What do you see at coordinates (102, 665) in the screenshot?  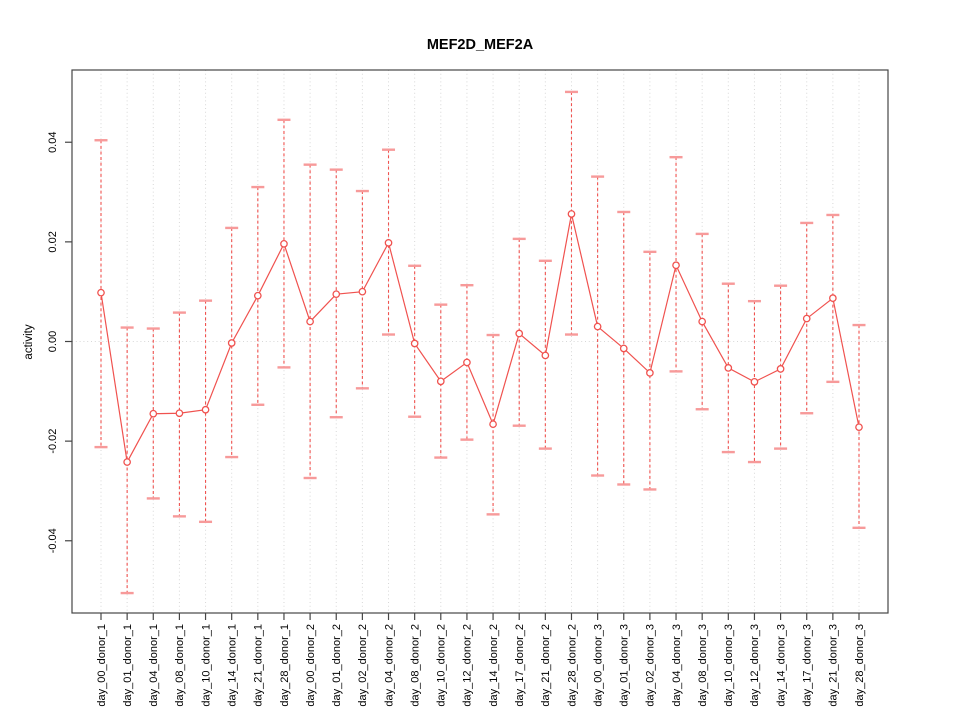 I see `svg-text: day_00_donor_1` at bounding box center [102, 665].